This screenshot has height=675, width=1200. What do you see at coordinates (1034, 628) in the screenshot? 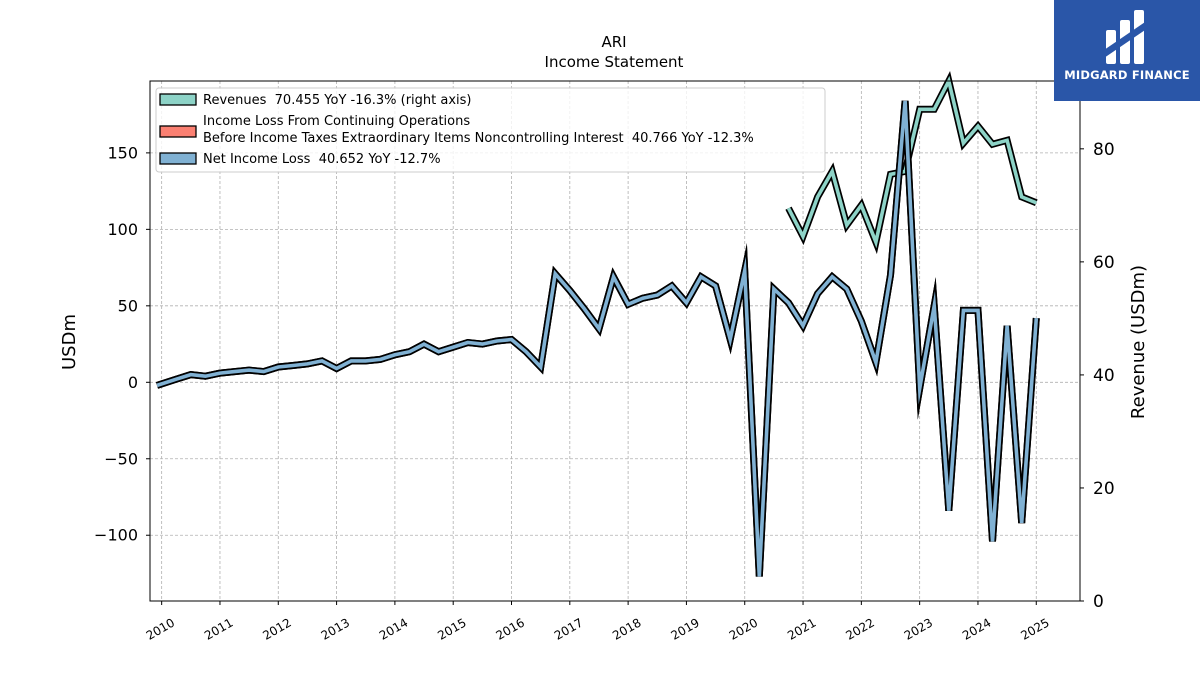
I see `x-tick-label: 2025` at bounding box center [1034, 628].